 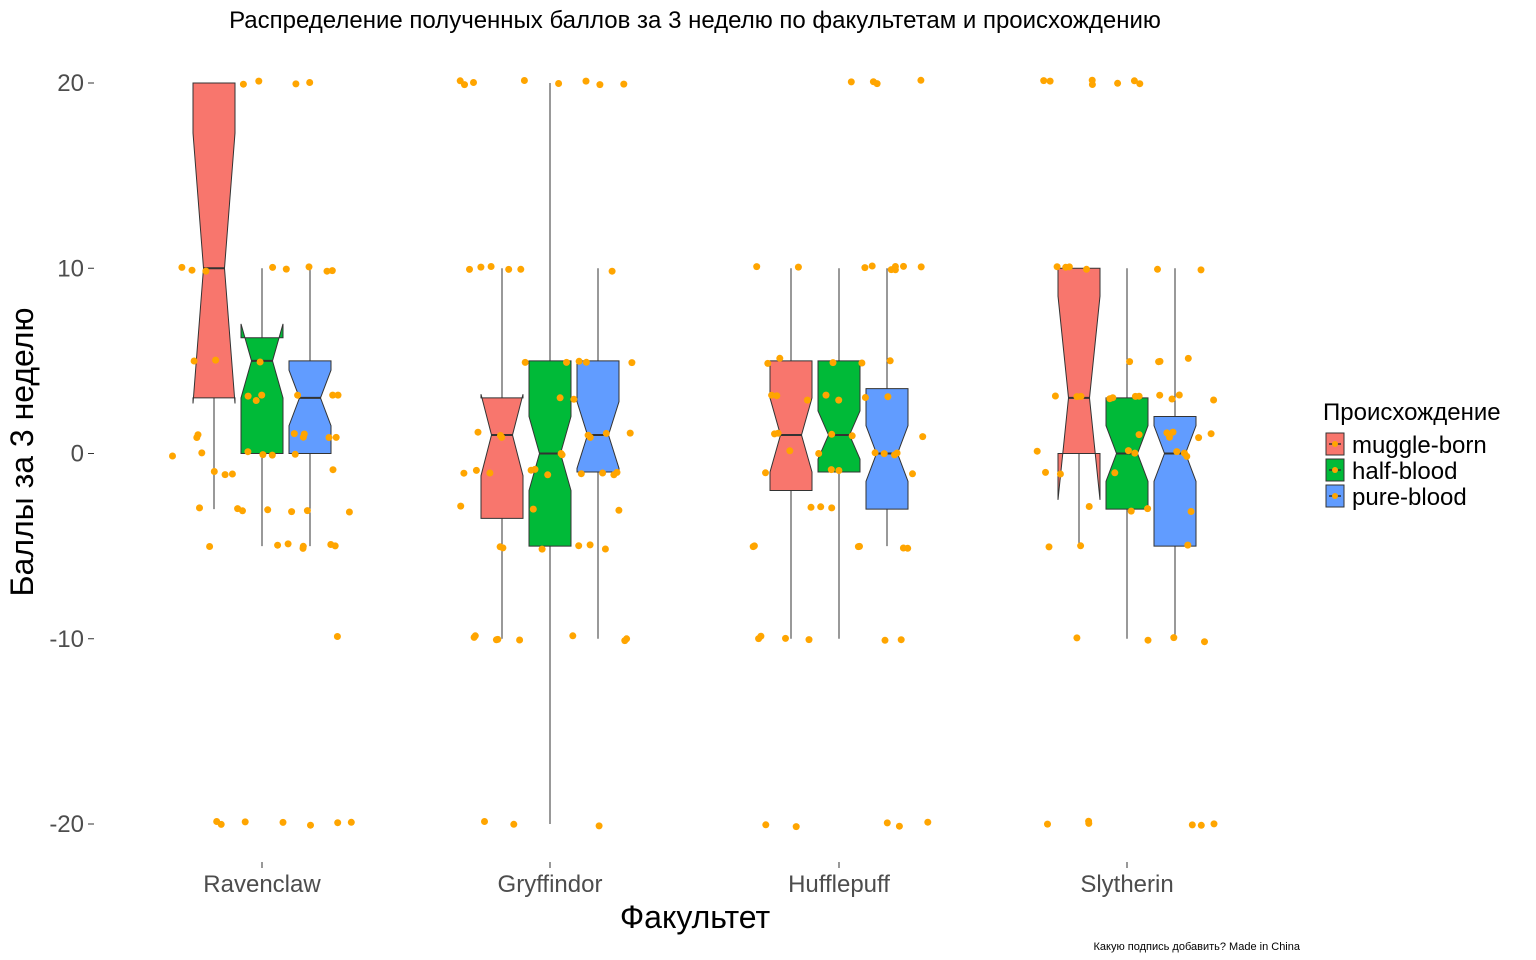 I want to click on box-hufflepuff-half-blood, so click(x=839, y=453).